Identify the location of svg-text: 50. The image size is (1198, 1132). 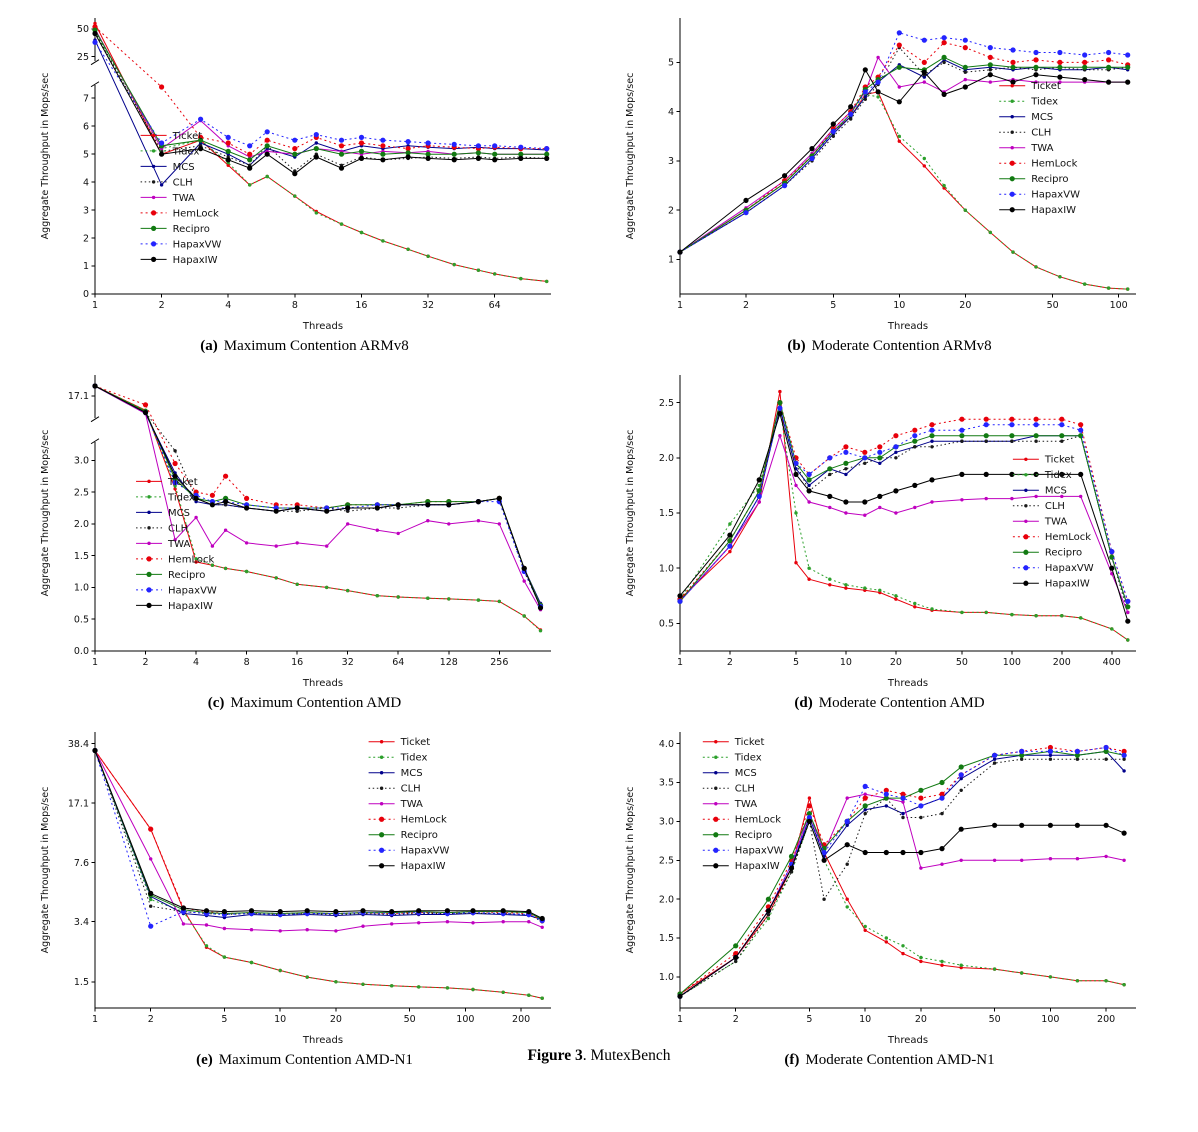
(994, 1019).